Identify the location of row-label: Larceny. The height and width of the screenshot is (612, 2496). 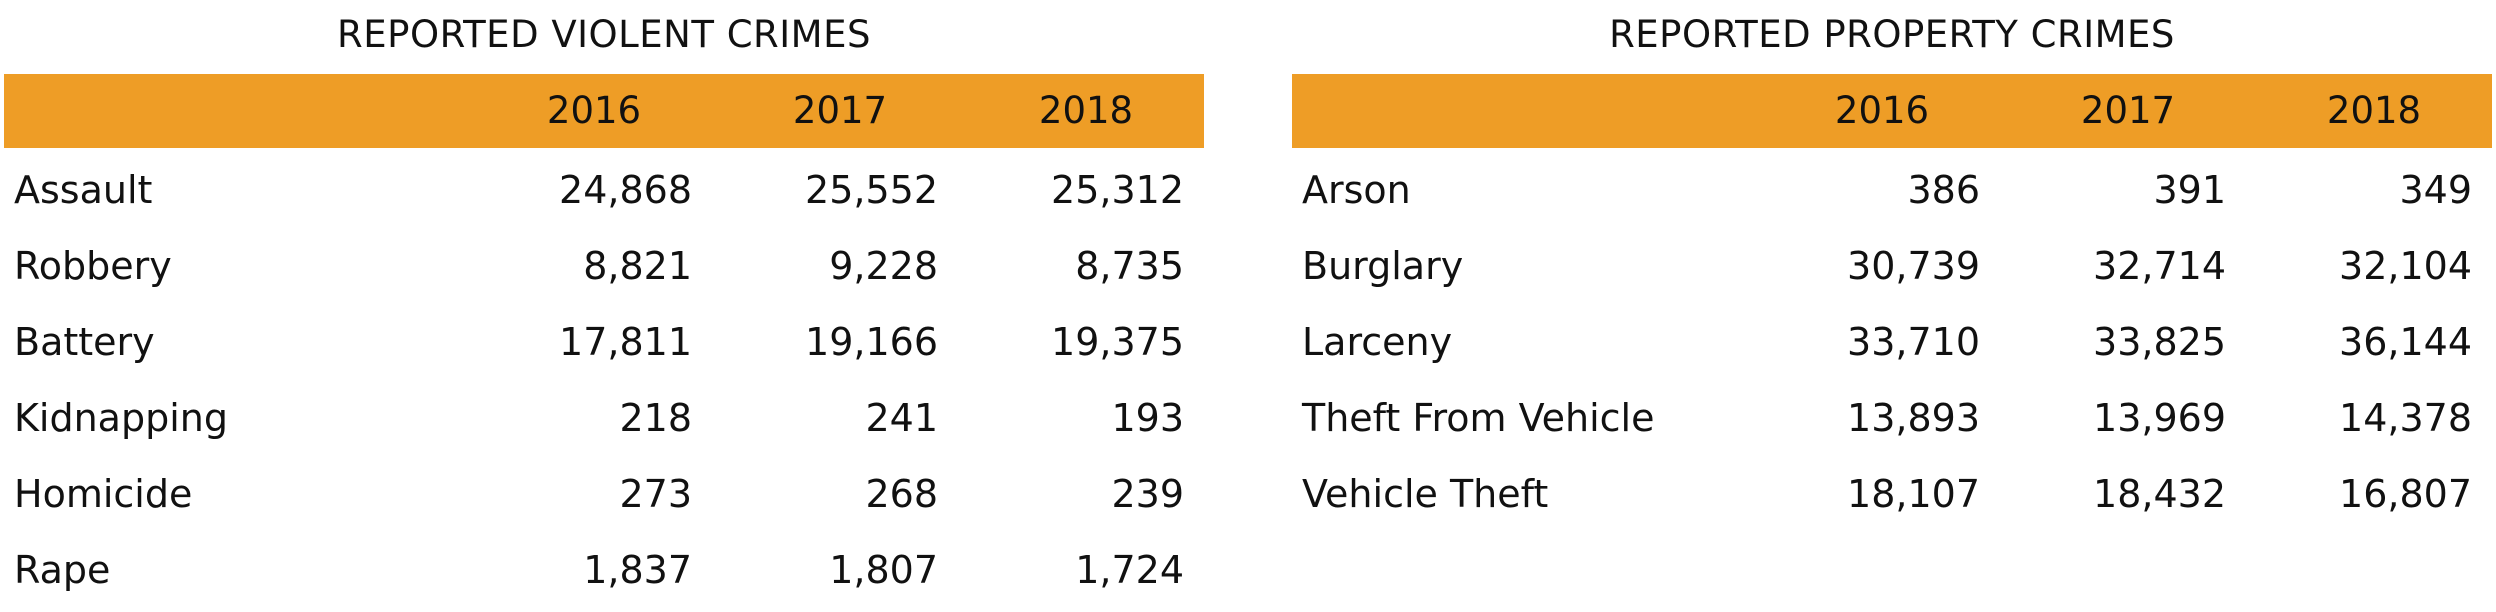
(1377, 342).